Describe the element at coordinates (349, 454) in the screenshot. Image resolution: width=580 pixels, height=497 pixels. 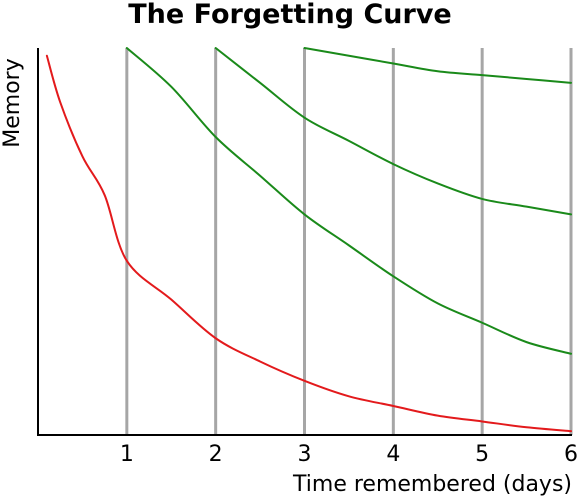
I see `x-tick-labels: 1 2 3 4 5 6` at that location.